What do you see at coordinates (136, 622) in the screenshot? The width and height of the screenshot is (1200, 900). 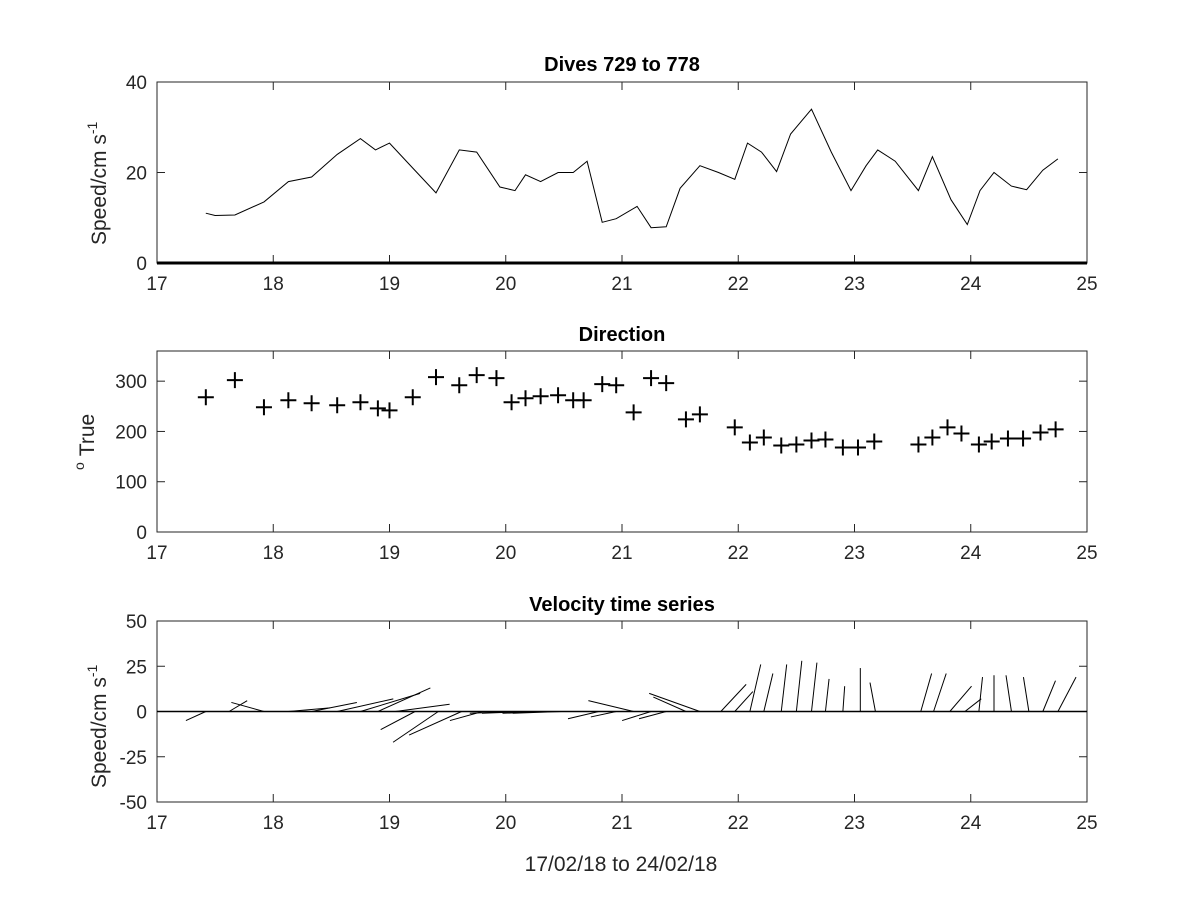 I see `velocity-y-tick-label: 50` at bounding box center [136, 622].